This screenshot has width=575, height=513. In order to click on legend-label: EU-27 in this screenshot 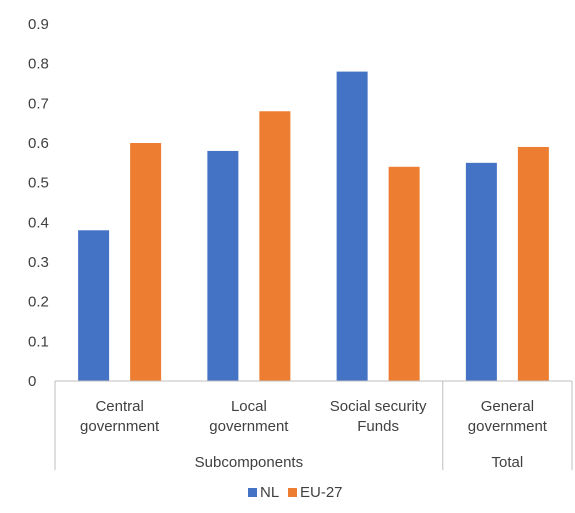, I will do `click(321, 492)`.